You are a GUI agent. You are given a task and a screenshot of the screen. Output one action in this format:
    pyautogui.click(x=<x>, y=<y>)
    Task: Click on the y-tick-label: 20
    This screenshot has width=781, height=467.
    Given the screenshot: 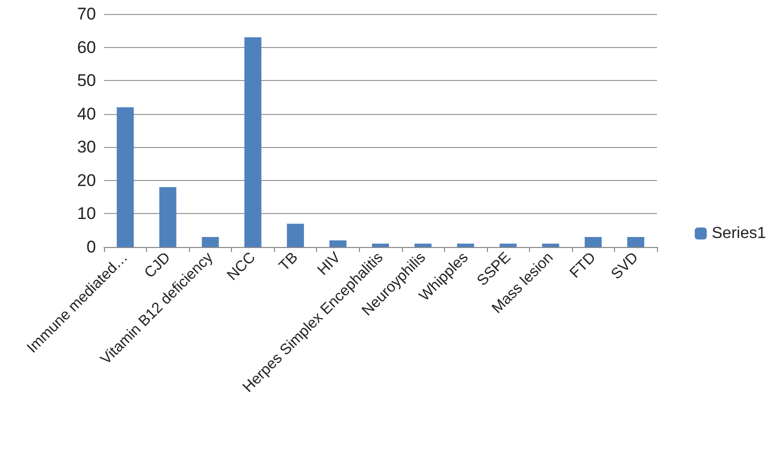 What is the action you would take?
    pyautogui.click(x=86, y=180)
    